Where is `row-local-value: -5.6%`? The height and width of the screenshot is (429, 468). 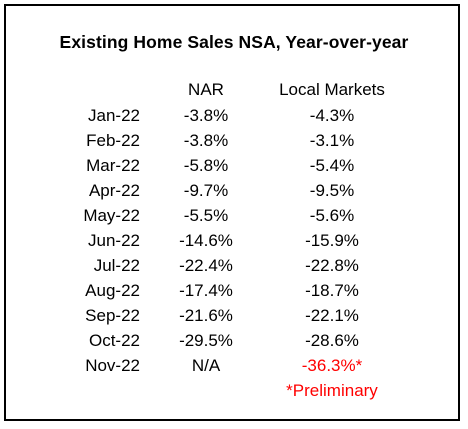
row-local-value: -5.6% is located at coordinates (332, 215).